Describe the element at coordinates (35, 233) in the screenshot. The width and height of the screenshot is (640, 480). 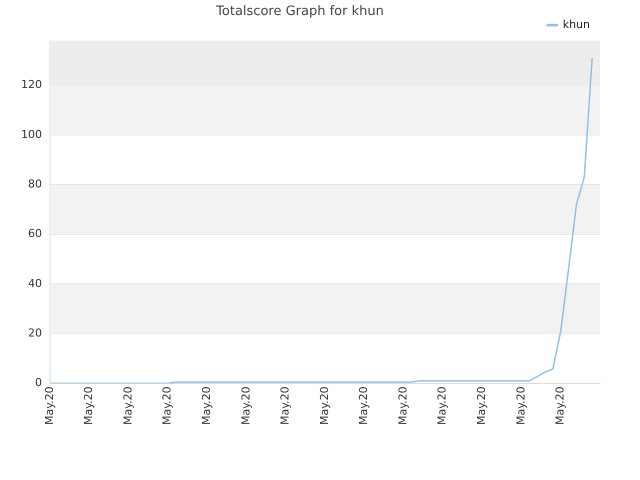
I see `y-tick-label: 60` at that location.